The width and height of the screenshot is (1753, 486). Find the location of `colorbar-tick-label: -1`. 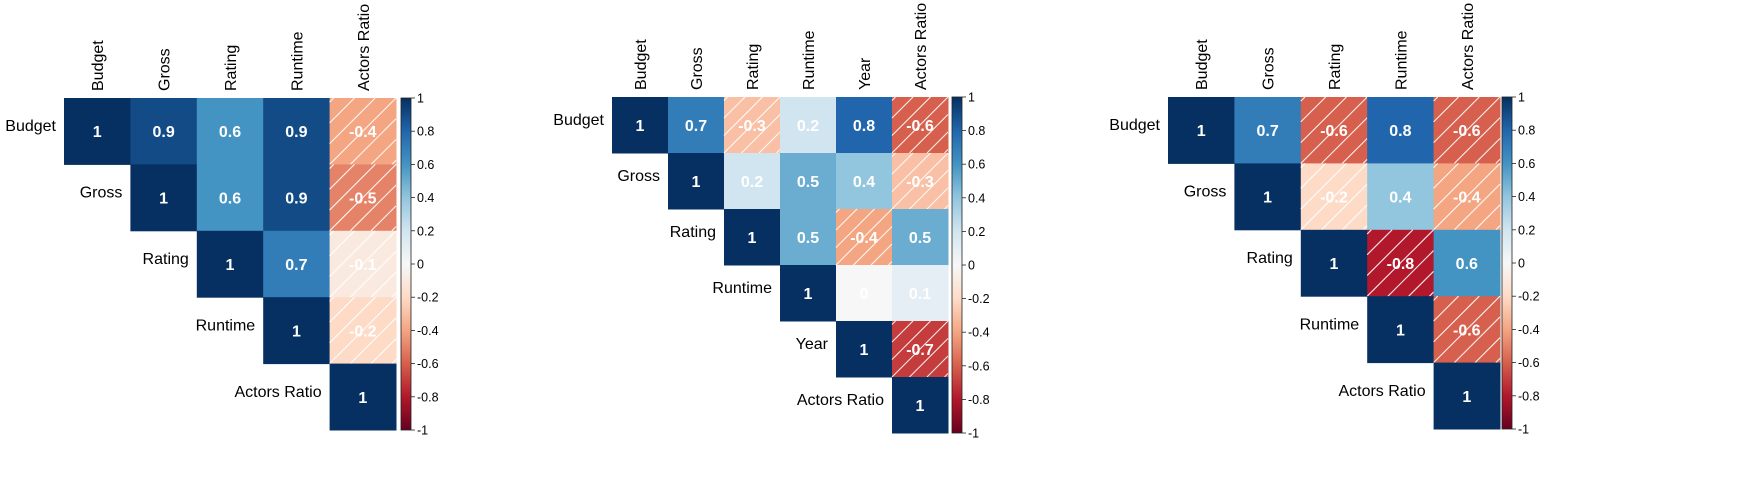

colorbar-tick-label: -1 is located at coordinates (1523, 430).